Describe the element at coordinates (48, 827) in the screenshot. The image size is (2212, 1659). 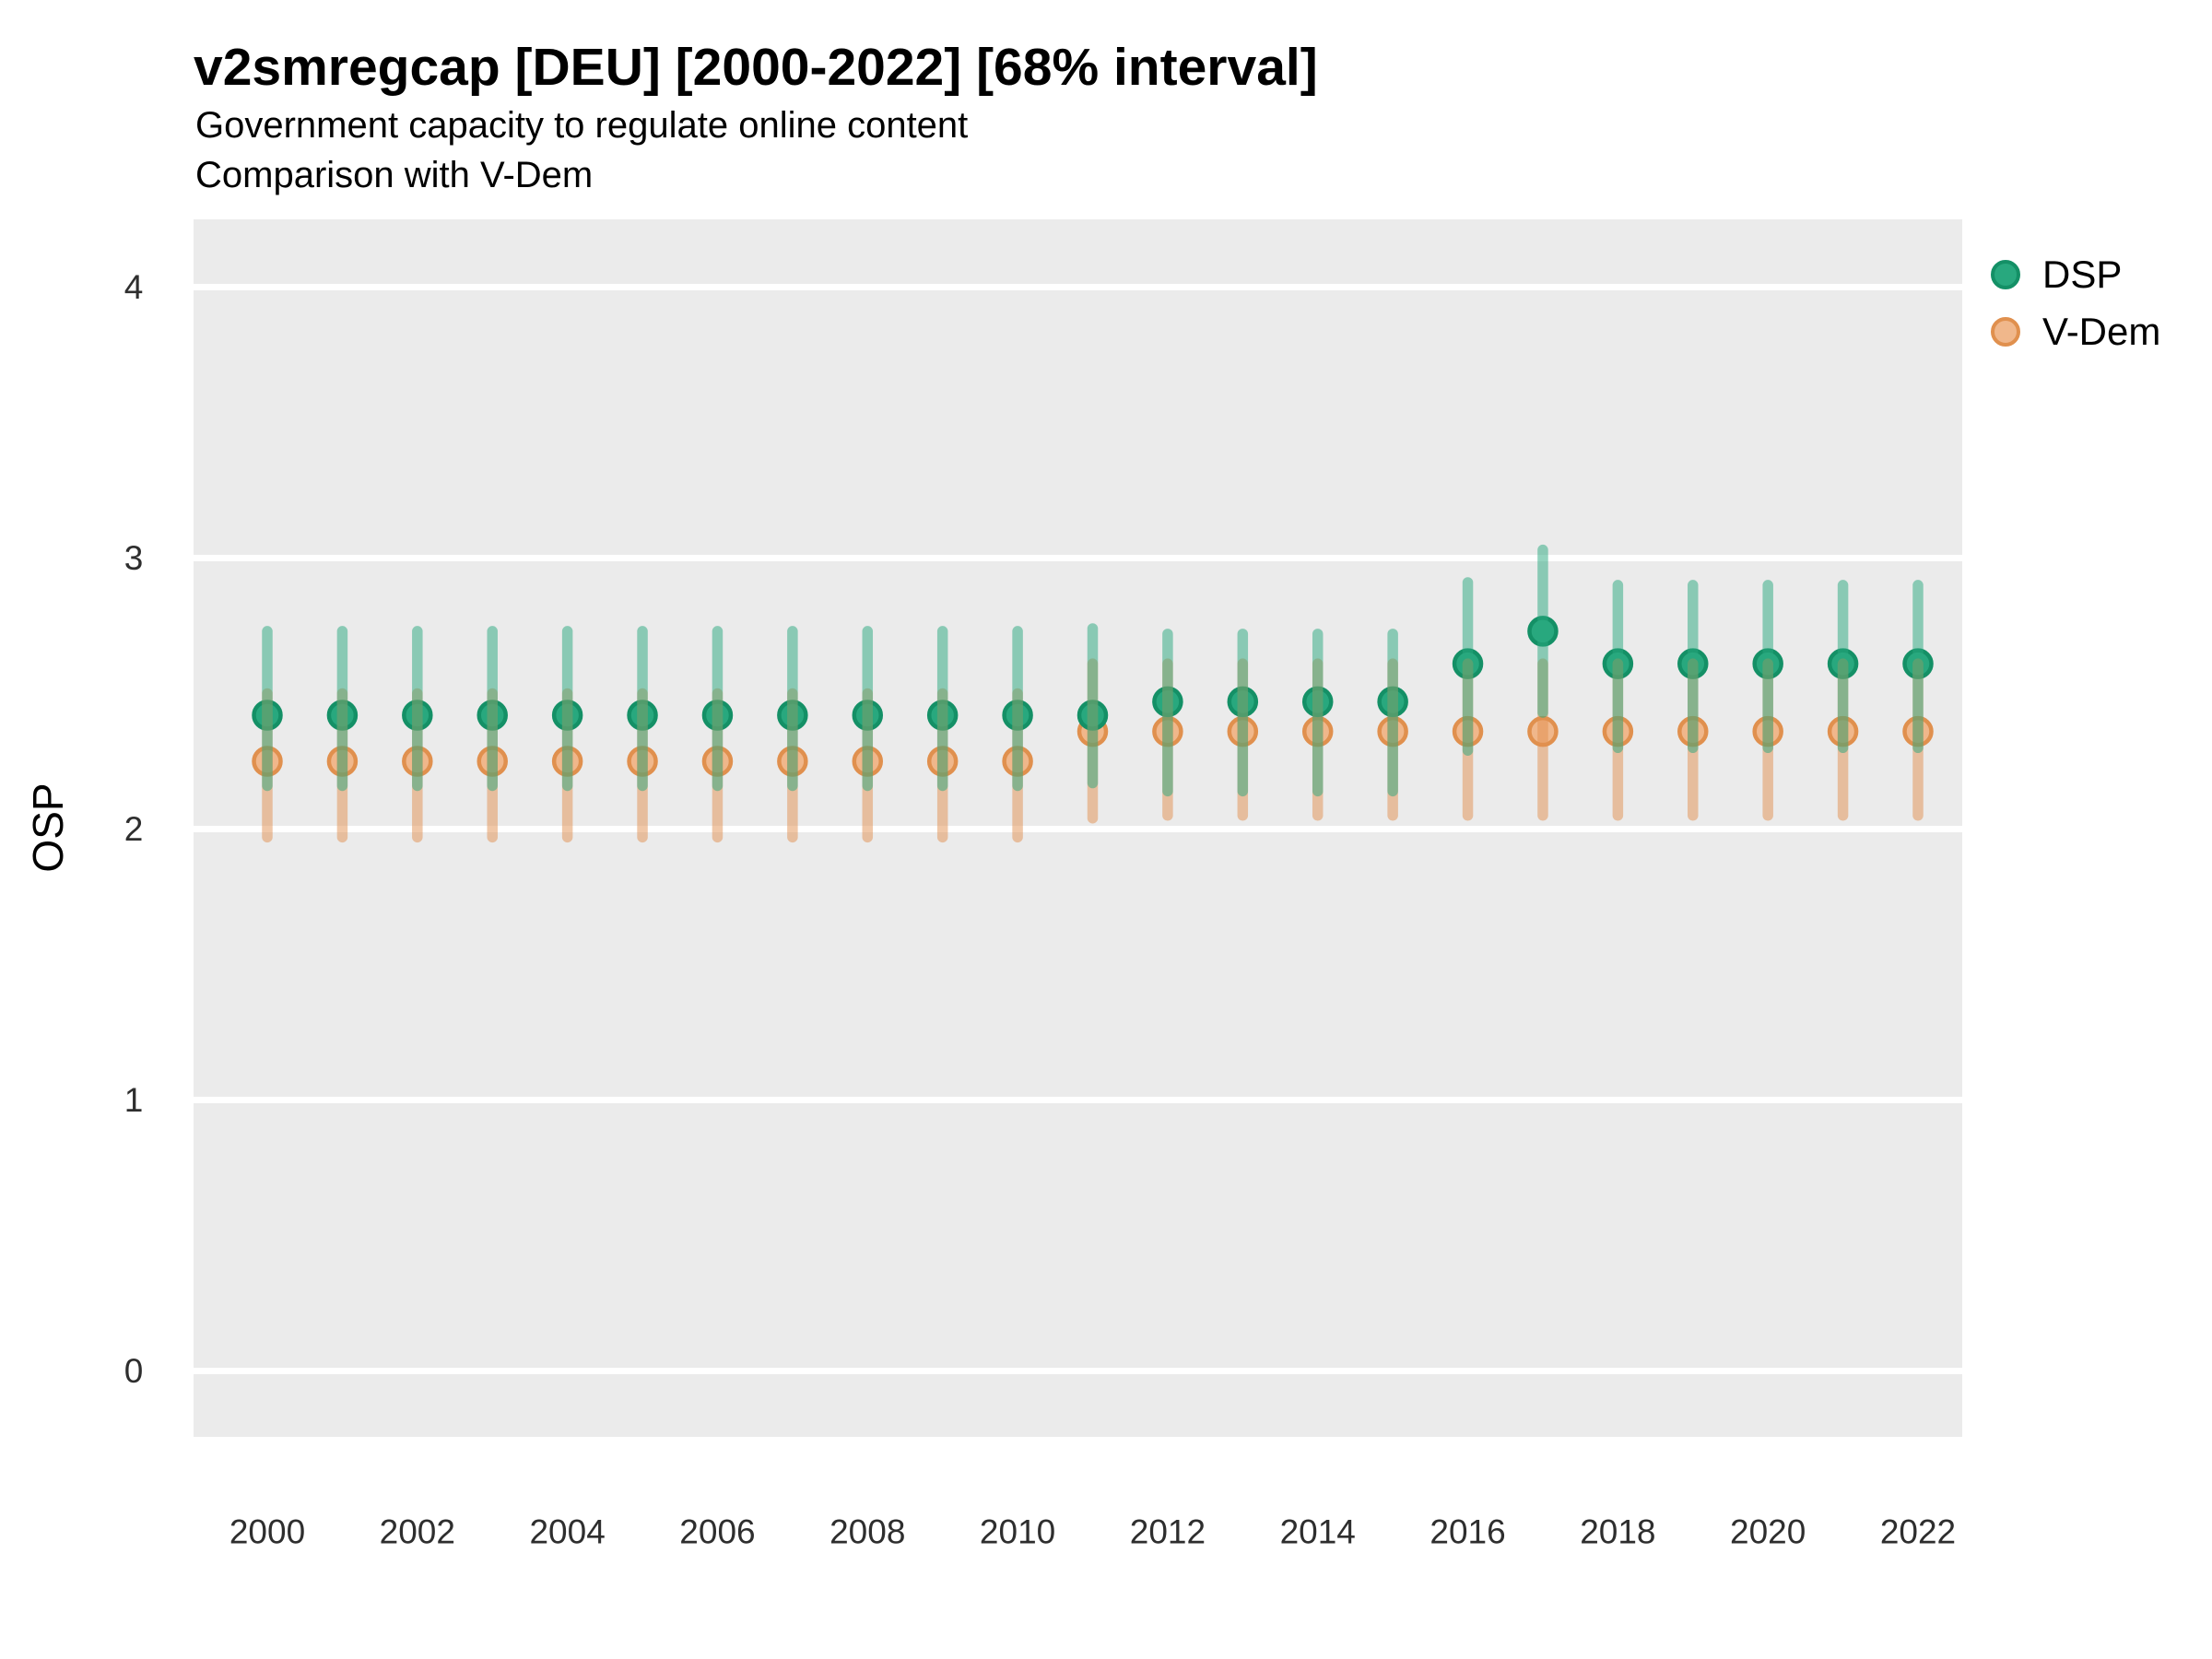
I see `y-axis-title: OSP` at that location.